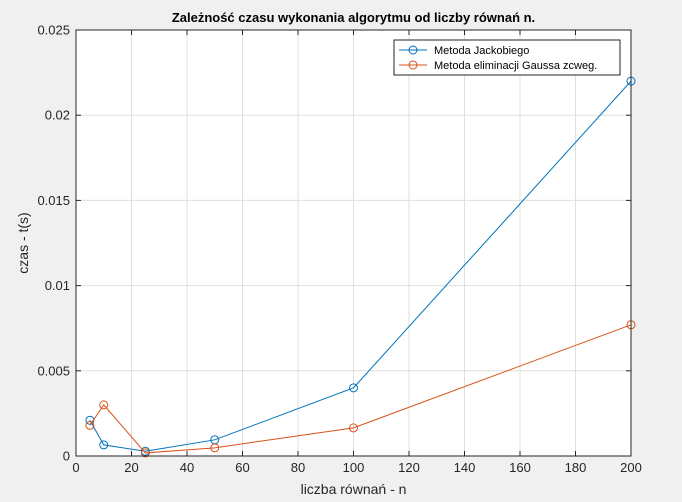  What do you see at coordinates (631, 467) in the screenshot?
I see `x-tick-label: 200` at bounding box center [631, 467].